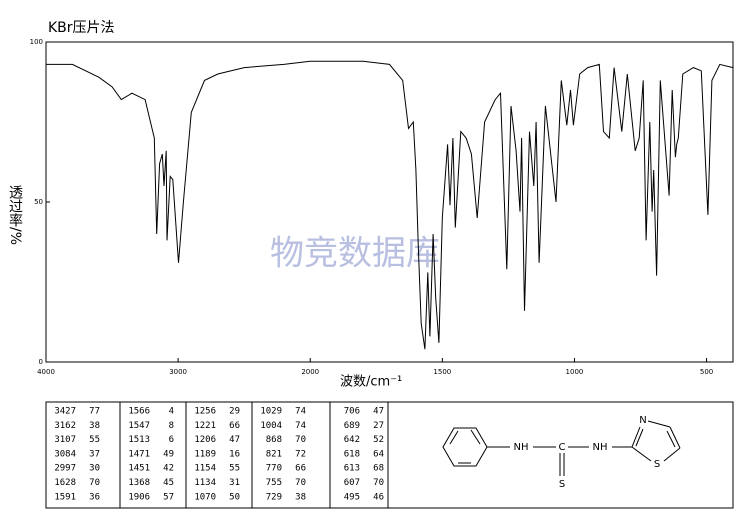 The image size is (737, 510). Describe the element at coordinates (378, 497) in the screenshot. I see `table-value: 46` at that location.